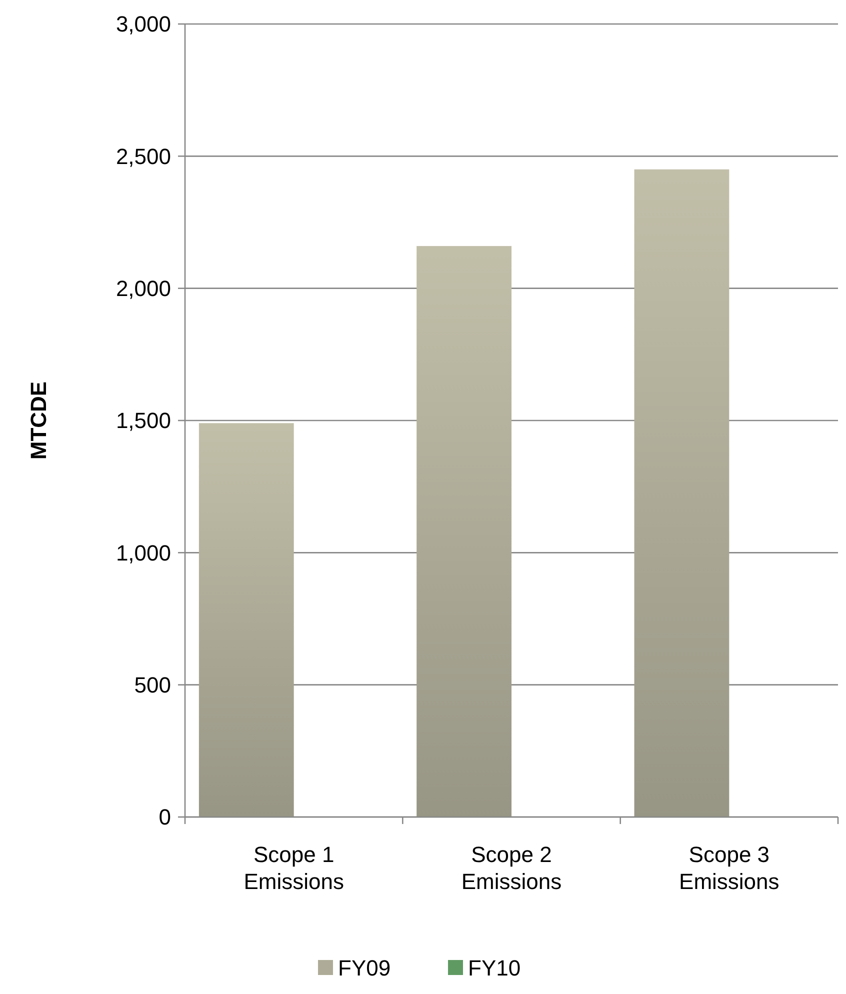  I want to click on y-tick-label: 1,500, so click(143, 421).